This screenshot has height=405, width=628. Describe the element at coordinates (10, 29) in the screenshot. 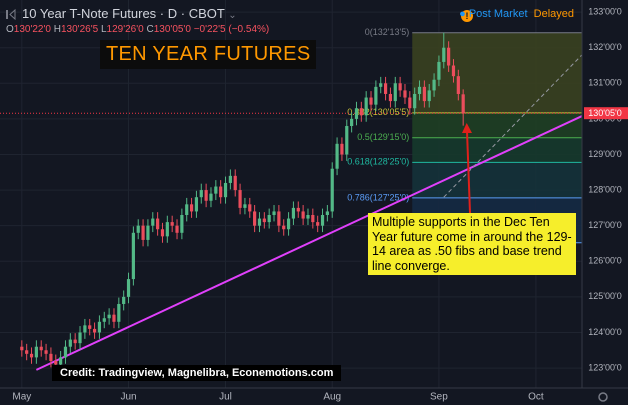

I see `ohlc-key: O` at that location.